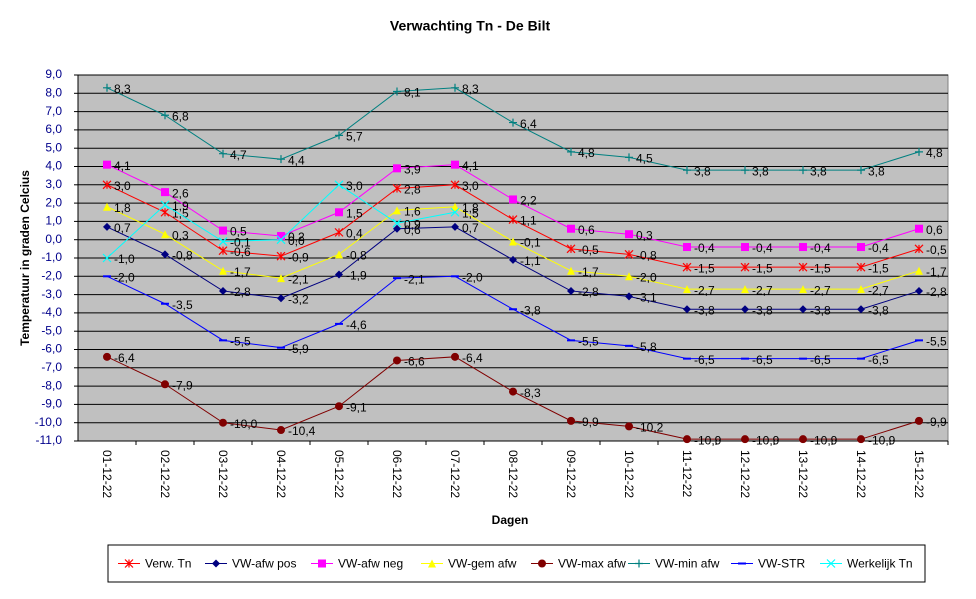 The height and width of the screenshot is (599, 976). I want to click on data-label: -5,9, so click(298, 349).